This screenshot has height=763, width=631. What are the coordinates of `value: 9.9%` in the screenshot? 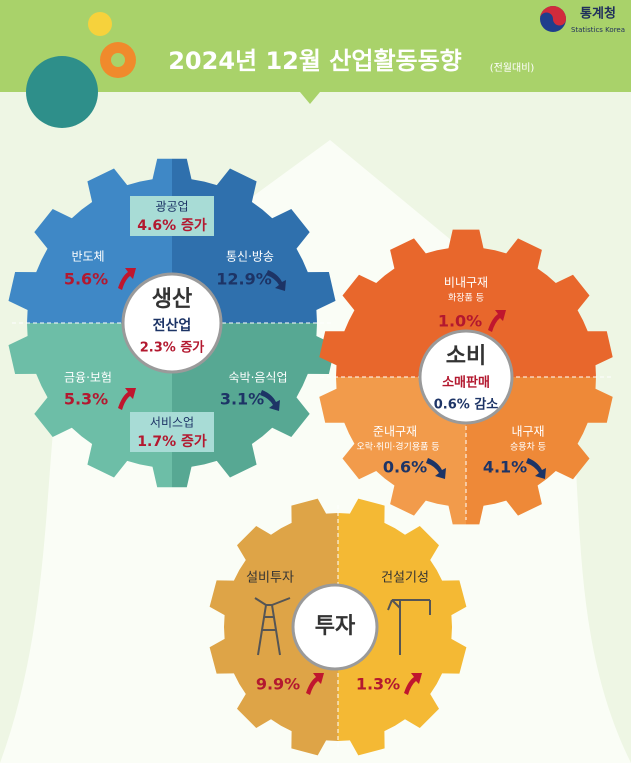 It's located at (278, 684).